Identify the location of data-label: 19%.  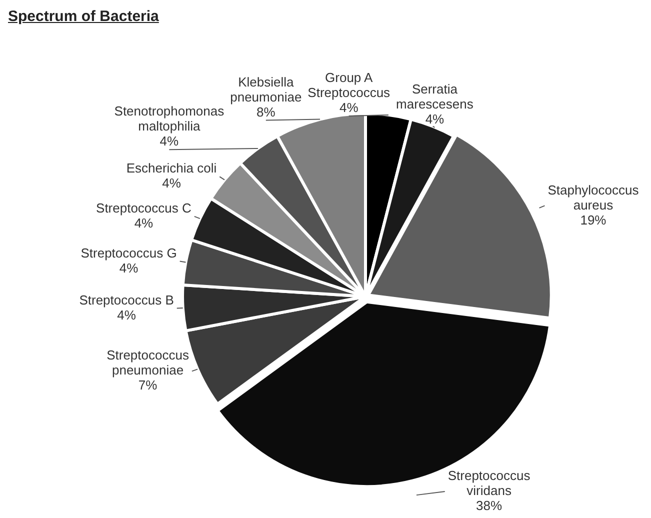
(593, 220).